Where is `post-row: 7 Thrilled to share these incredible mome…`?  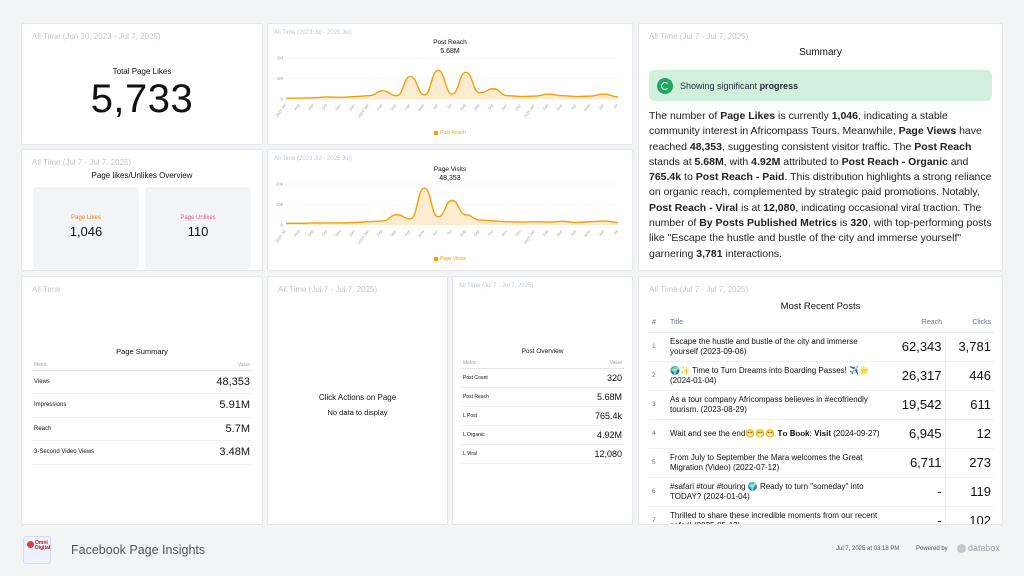 post-row: 7 Thrilled to share these incredible mome… is located at coordinates (821, 515).